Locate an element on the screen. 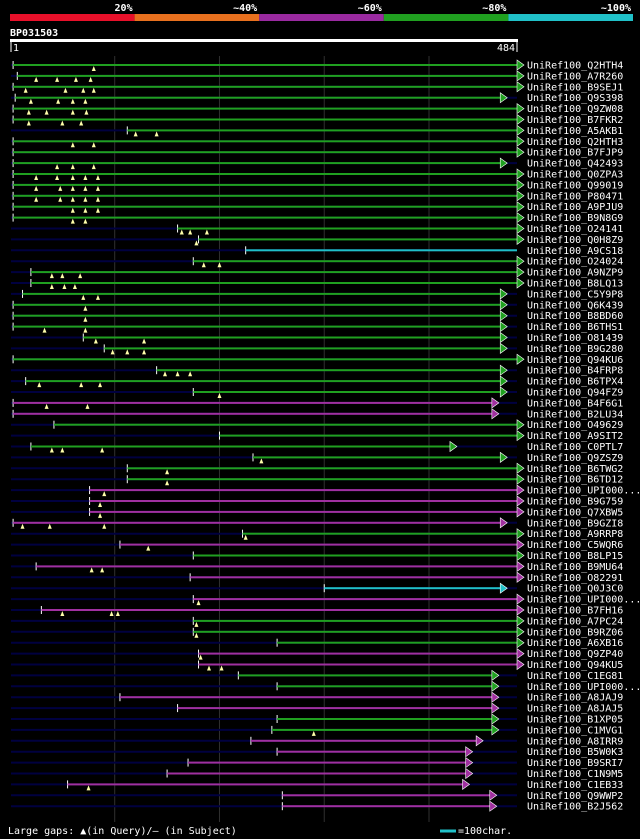  hit-label: UniRef100_B6TWG2 is located at coordinates (575, 469).